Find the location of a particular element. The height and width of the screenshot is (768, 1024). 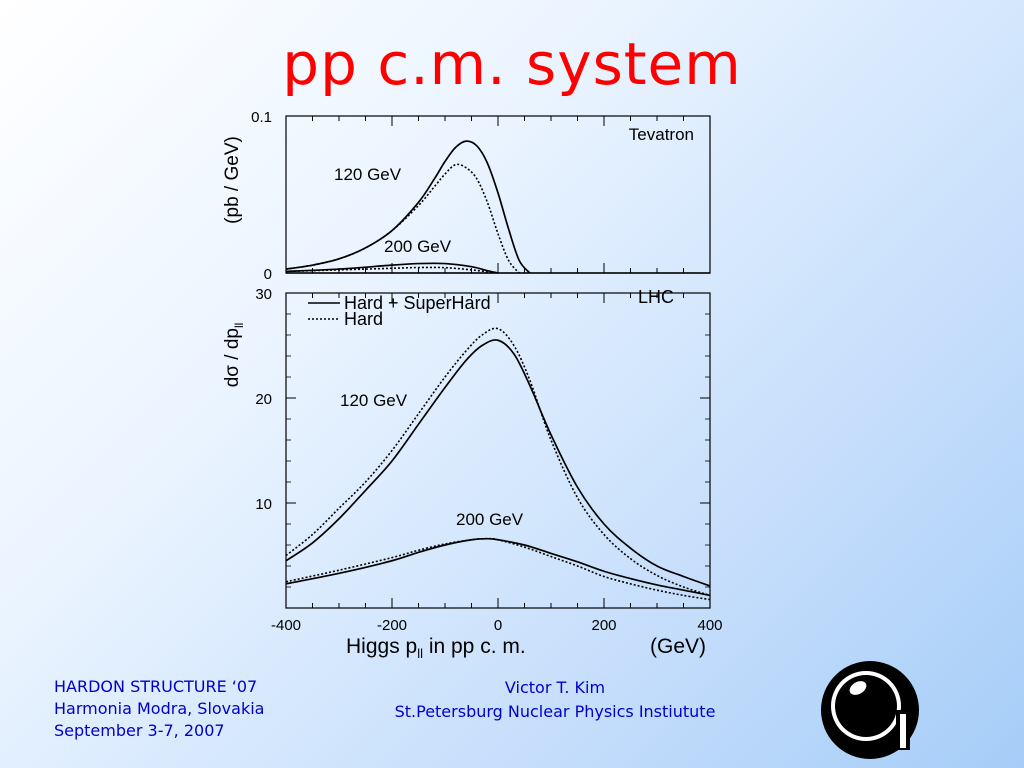

ylabel-bottom: dσ / dpll is located at coordinates (234, 355).